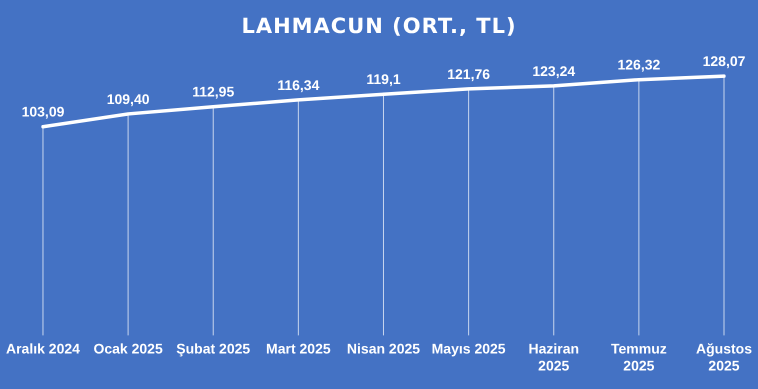 The width and height of the screenshot is (758, 389). What do you see at coordinates (213, 92) in the screenshot?
I see `data-label: 112,95` at bounding box center [213, 92].